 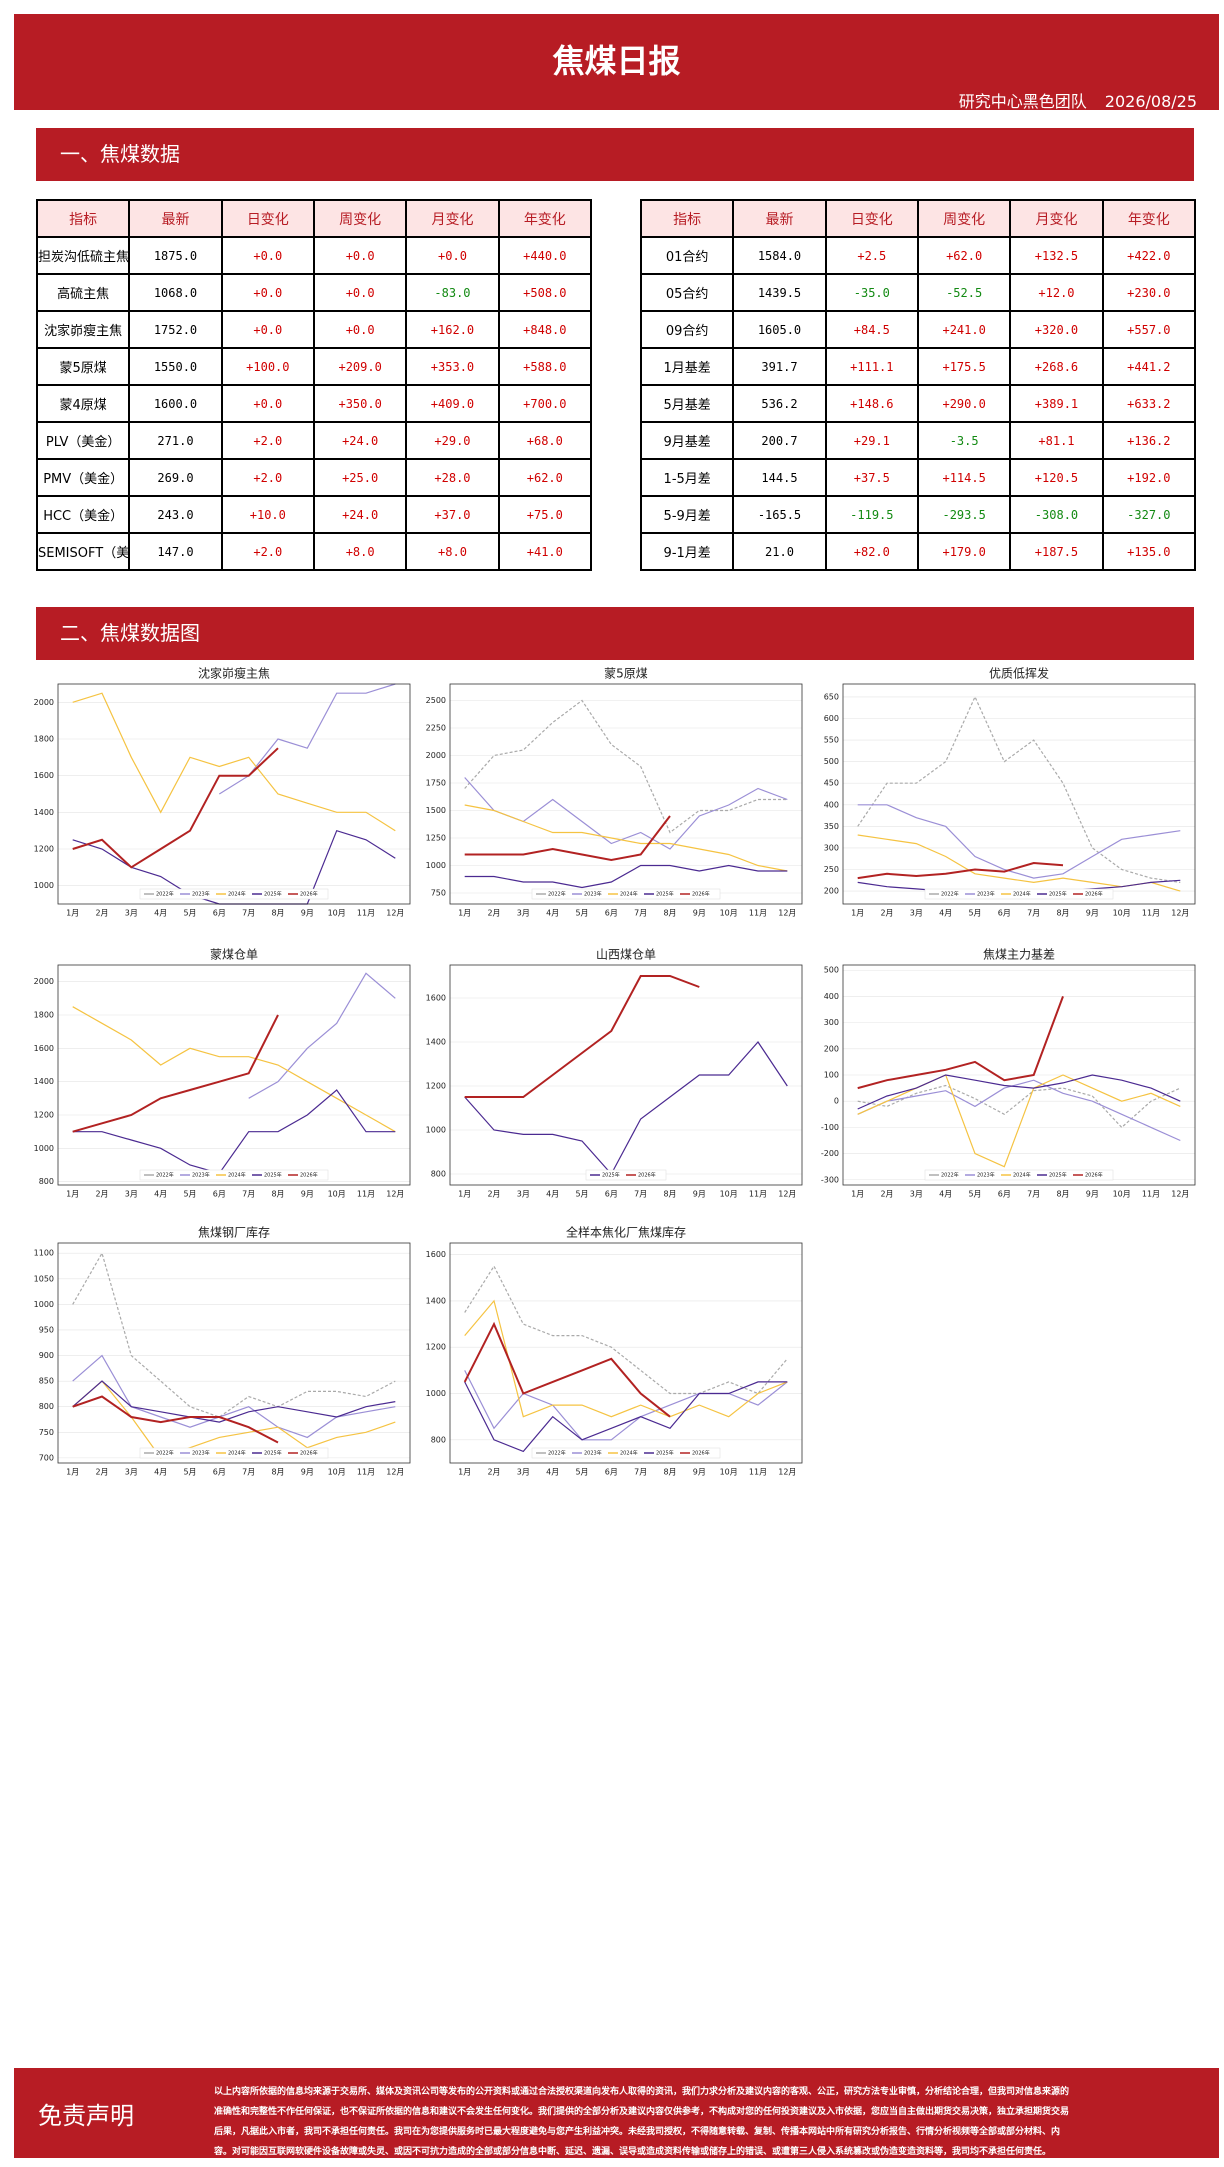 I want to click on row-label: 9月基差, so click(x=687, y=440).